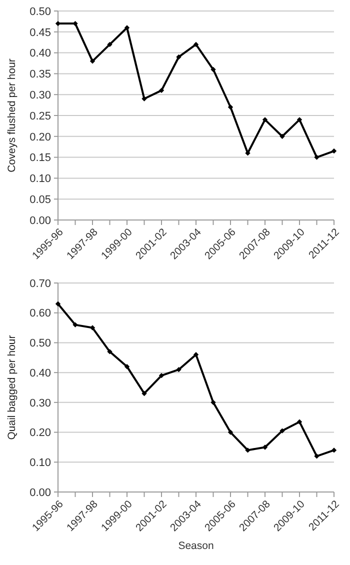  I want to click on y-tick-label: 0.70, so click(40, 284).